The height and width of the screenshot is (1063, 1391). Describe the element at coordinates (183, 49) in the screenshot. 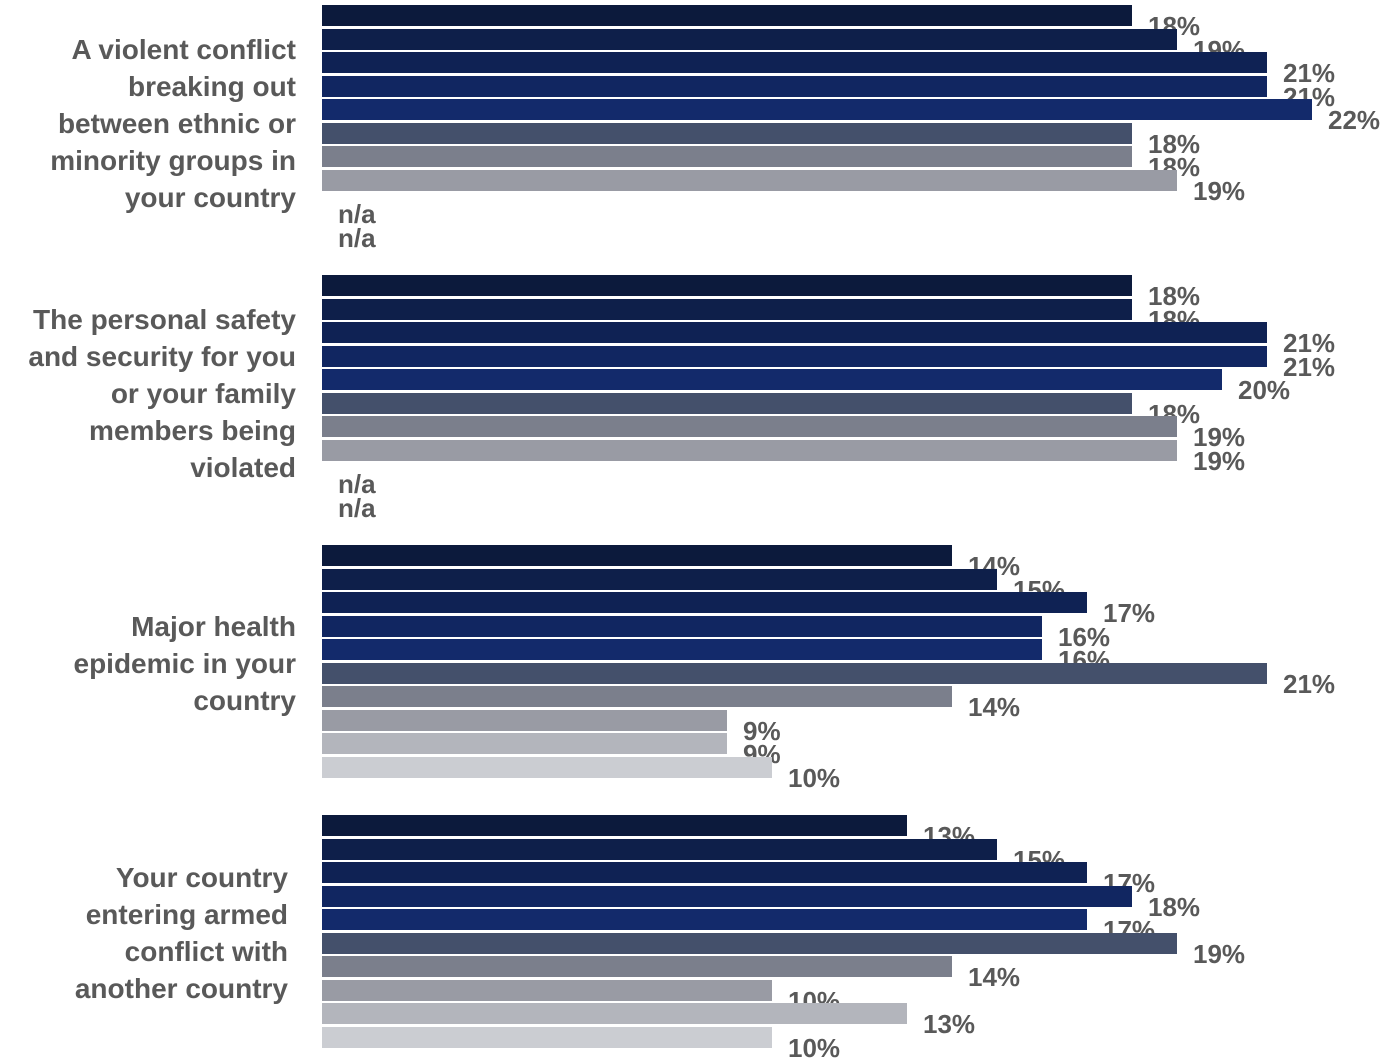

I see `category-label-line: A violent conflict` at that location.